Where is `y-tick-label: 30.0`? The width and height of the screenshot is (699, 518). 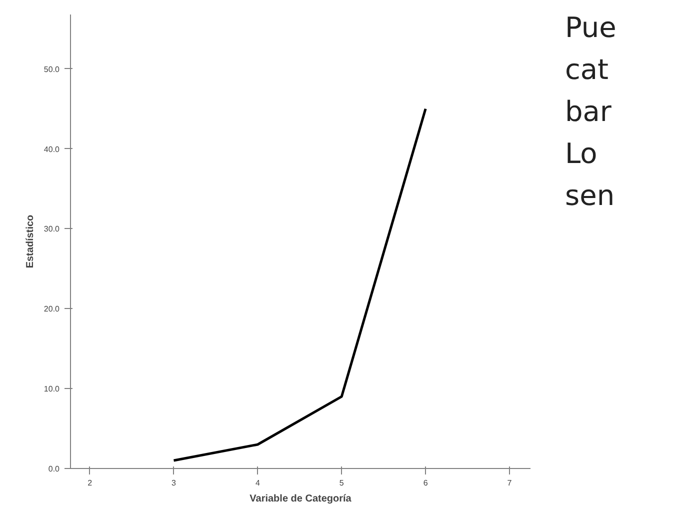 y-tick-label: 30.0 is located at coordinates (52, 229).